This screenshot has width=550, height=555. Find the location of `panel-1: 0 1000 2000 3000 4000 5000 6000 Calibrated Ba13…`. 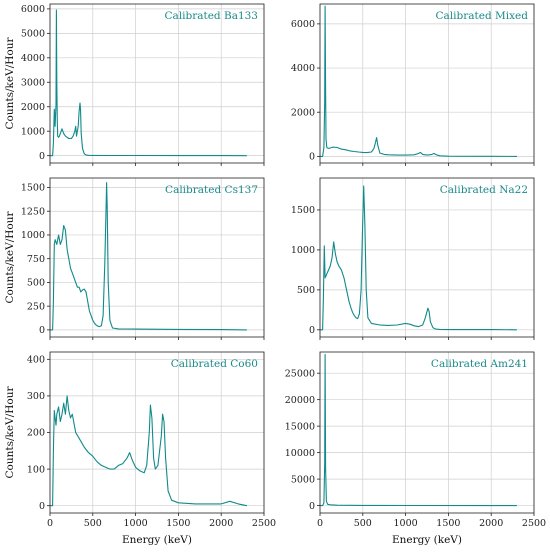

panel-1: 0 1000 2000 3000 4000 5000 6000 Calibrated Ba13… is located at coordinates (134, 84).